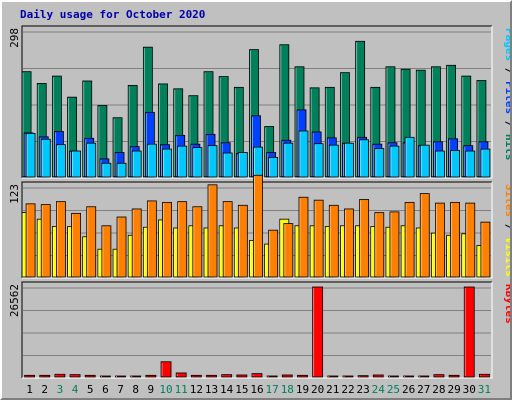  I want to click on x-tick-label-19: 19, so click(302, 389).